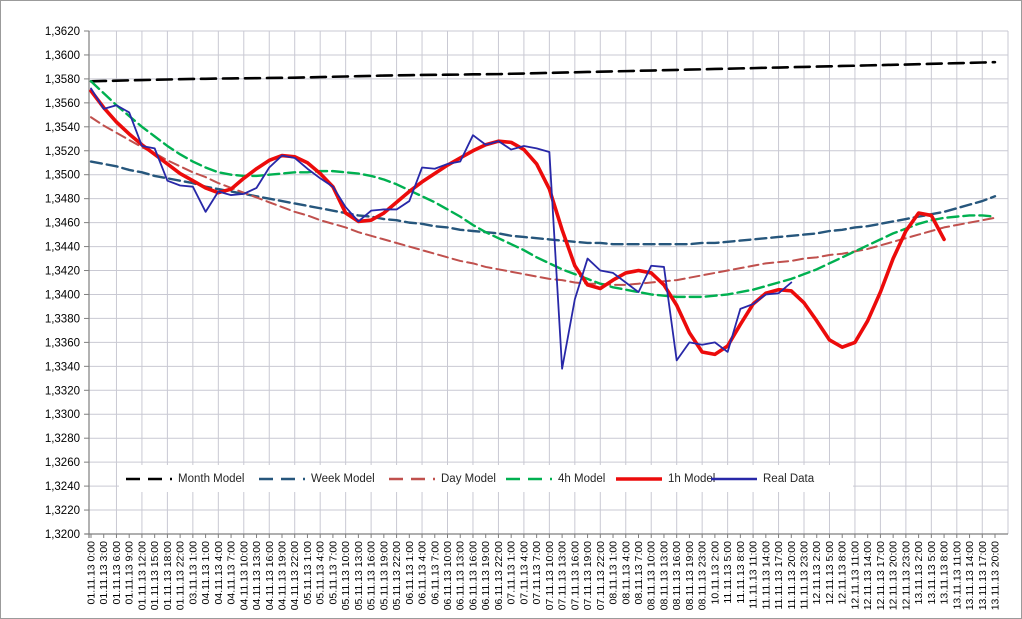 This screenshot has height=619, width=1022. I want to click on y-axis-tick-label: 1,3440, so click(62, 248).